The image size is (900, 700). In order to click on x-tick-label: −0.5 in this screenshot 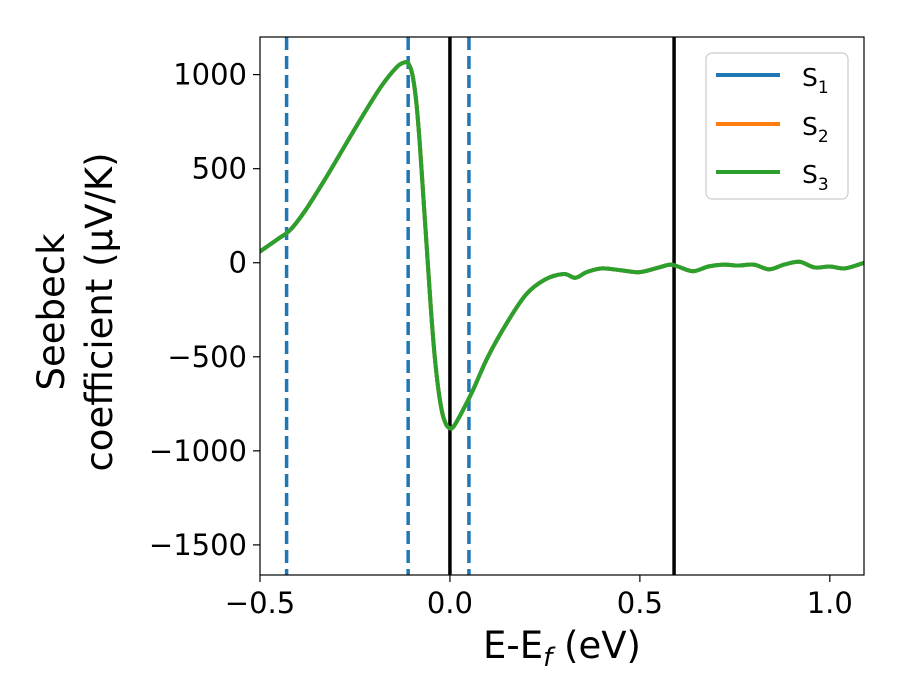, I will do `click(260, 603)`.